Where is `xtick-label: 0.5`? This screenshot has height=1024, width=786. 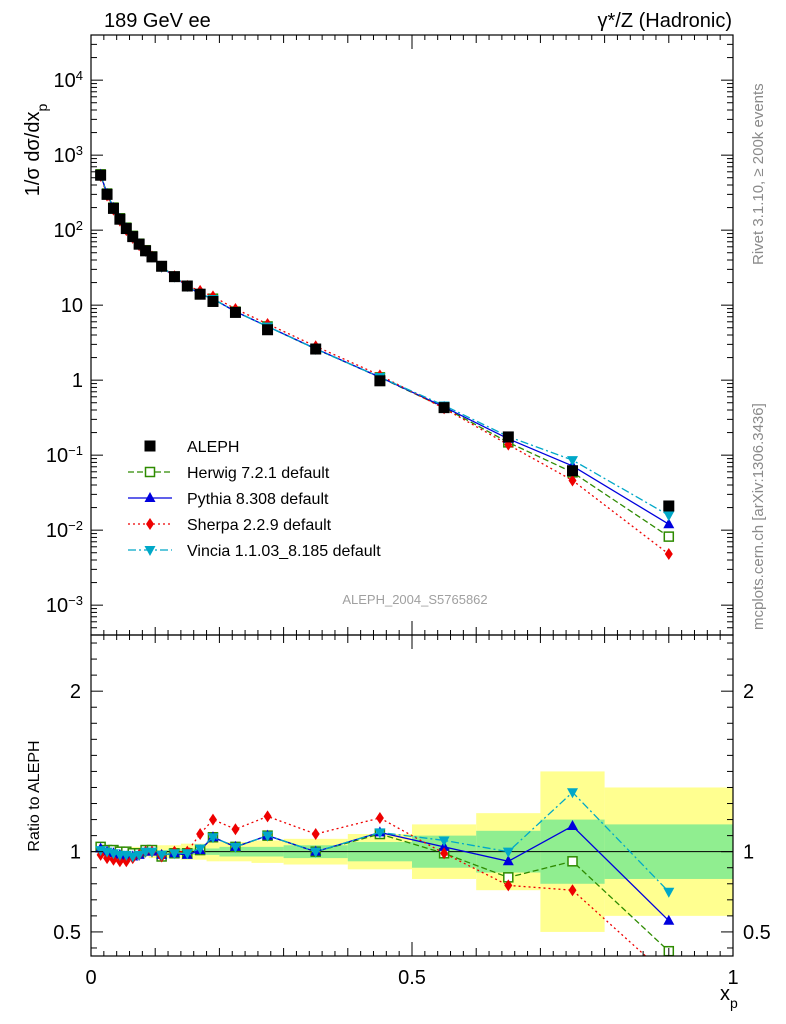
xtick-label: 0.5 is located at coordinates (412, 978).